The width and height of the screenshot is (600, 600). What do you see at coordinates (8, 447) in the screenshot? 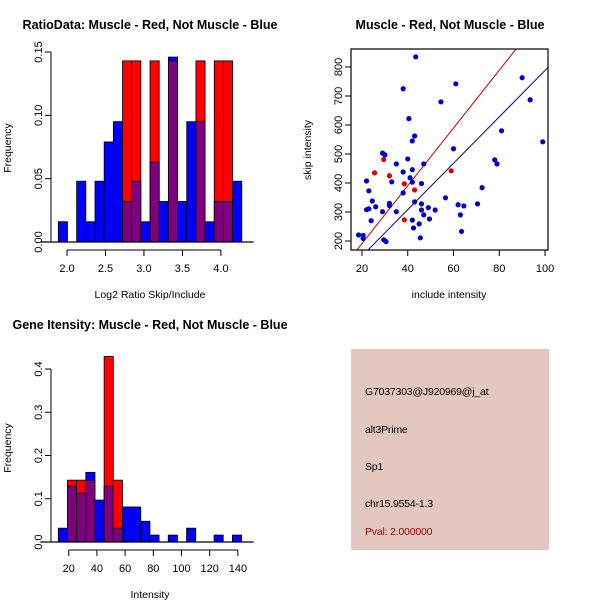
I see `gene-histogram-ylabel: Frequency` at bounding box center [8, 447].